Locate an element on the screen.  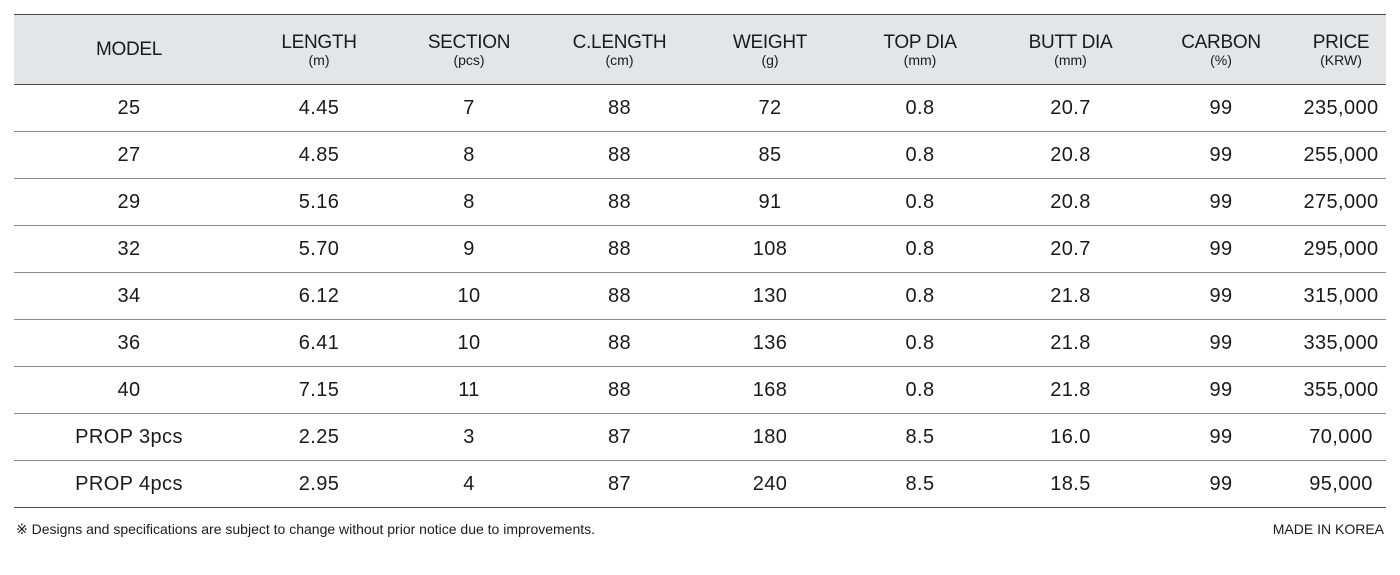
column-header-unit: (m) is located at coordinates (319, 59).